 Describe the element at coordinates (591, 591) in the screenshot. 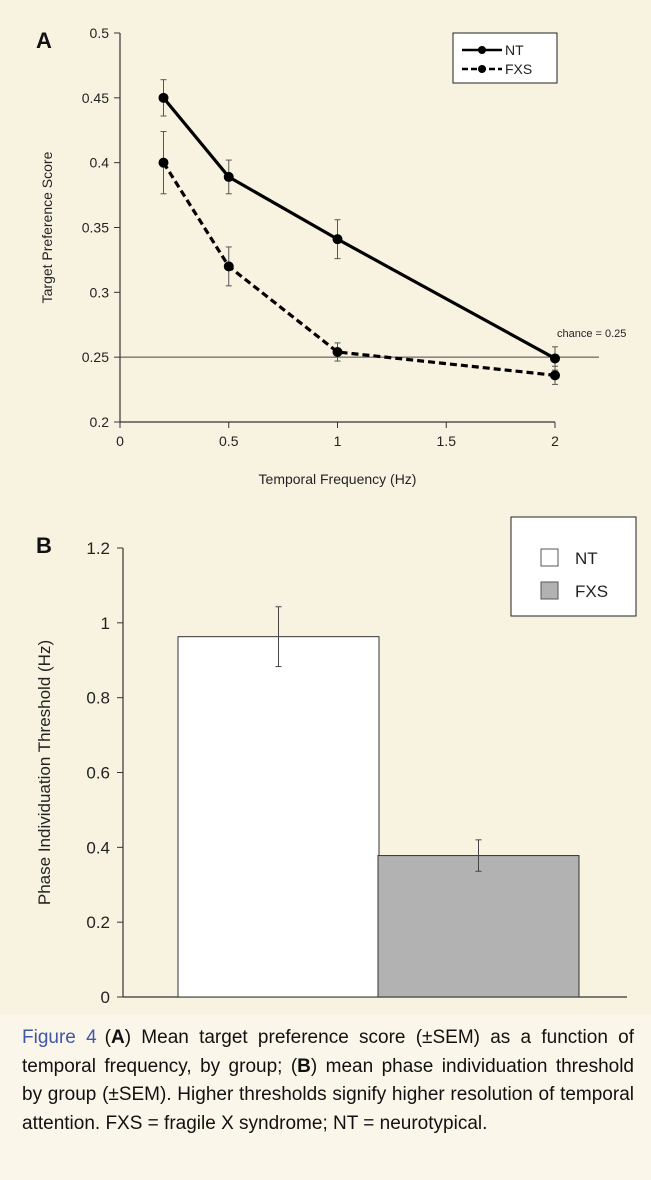

I see `panel-b-legend-label-fxs: FXS` at that location.